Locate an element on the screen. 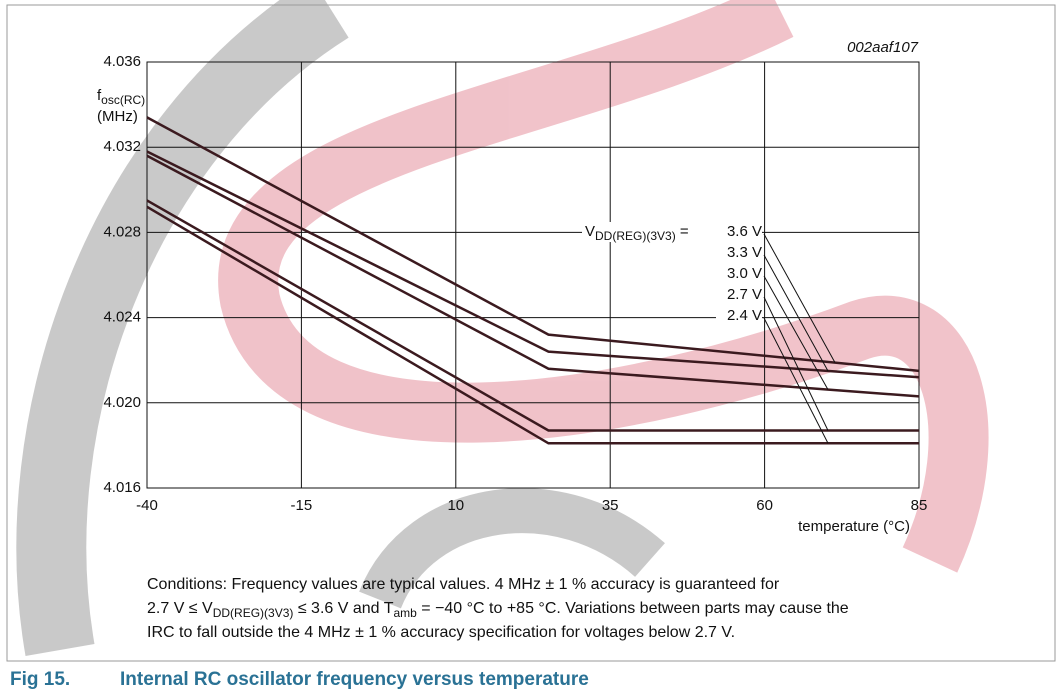  x-tick-label: 35 is located at coordinates (610, 505).